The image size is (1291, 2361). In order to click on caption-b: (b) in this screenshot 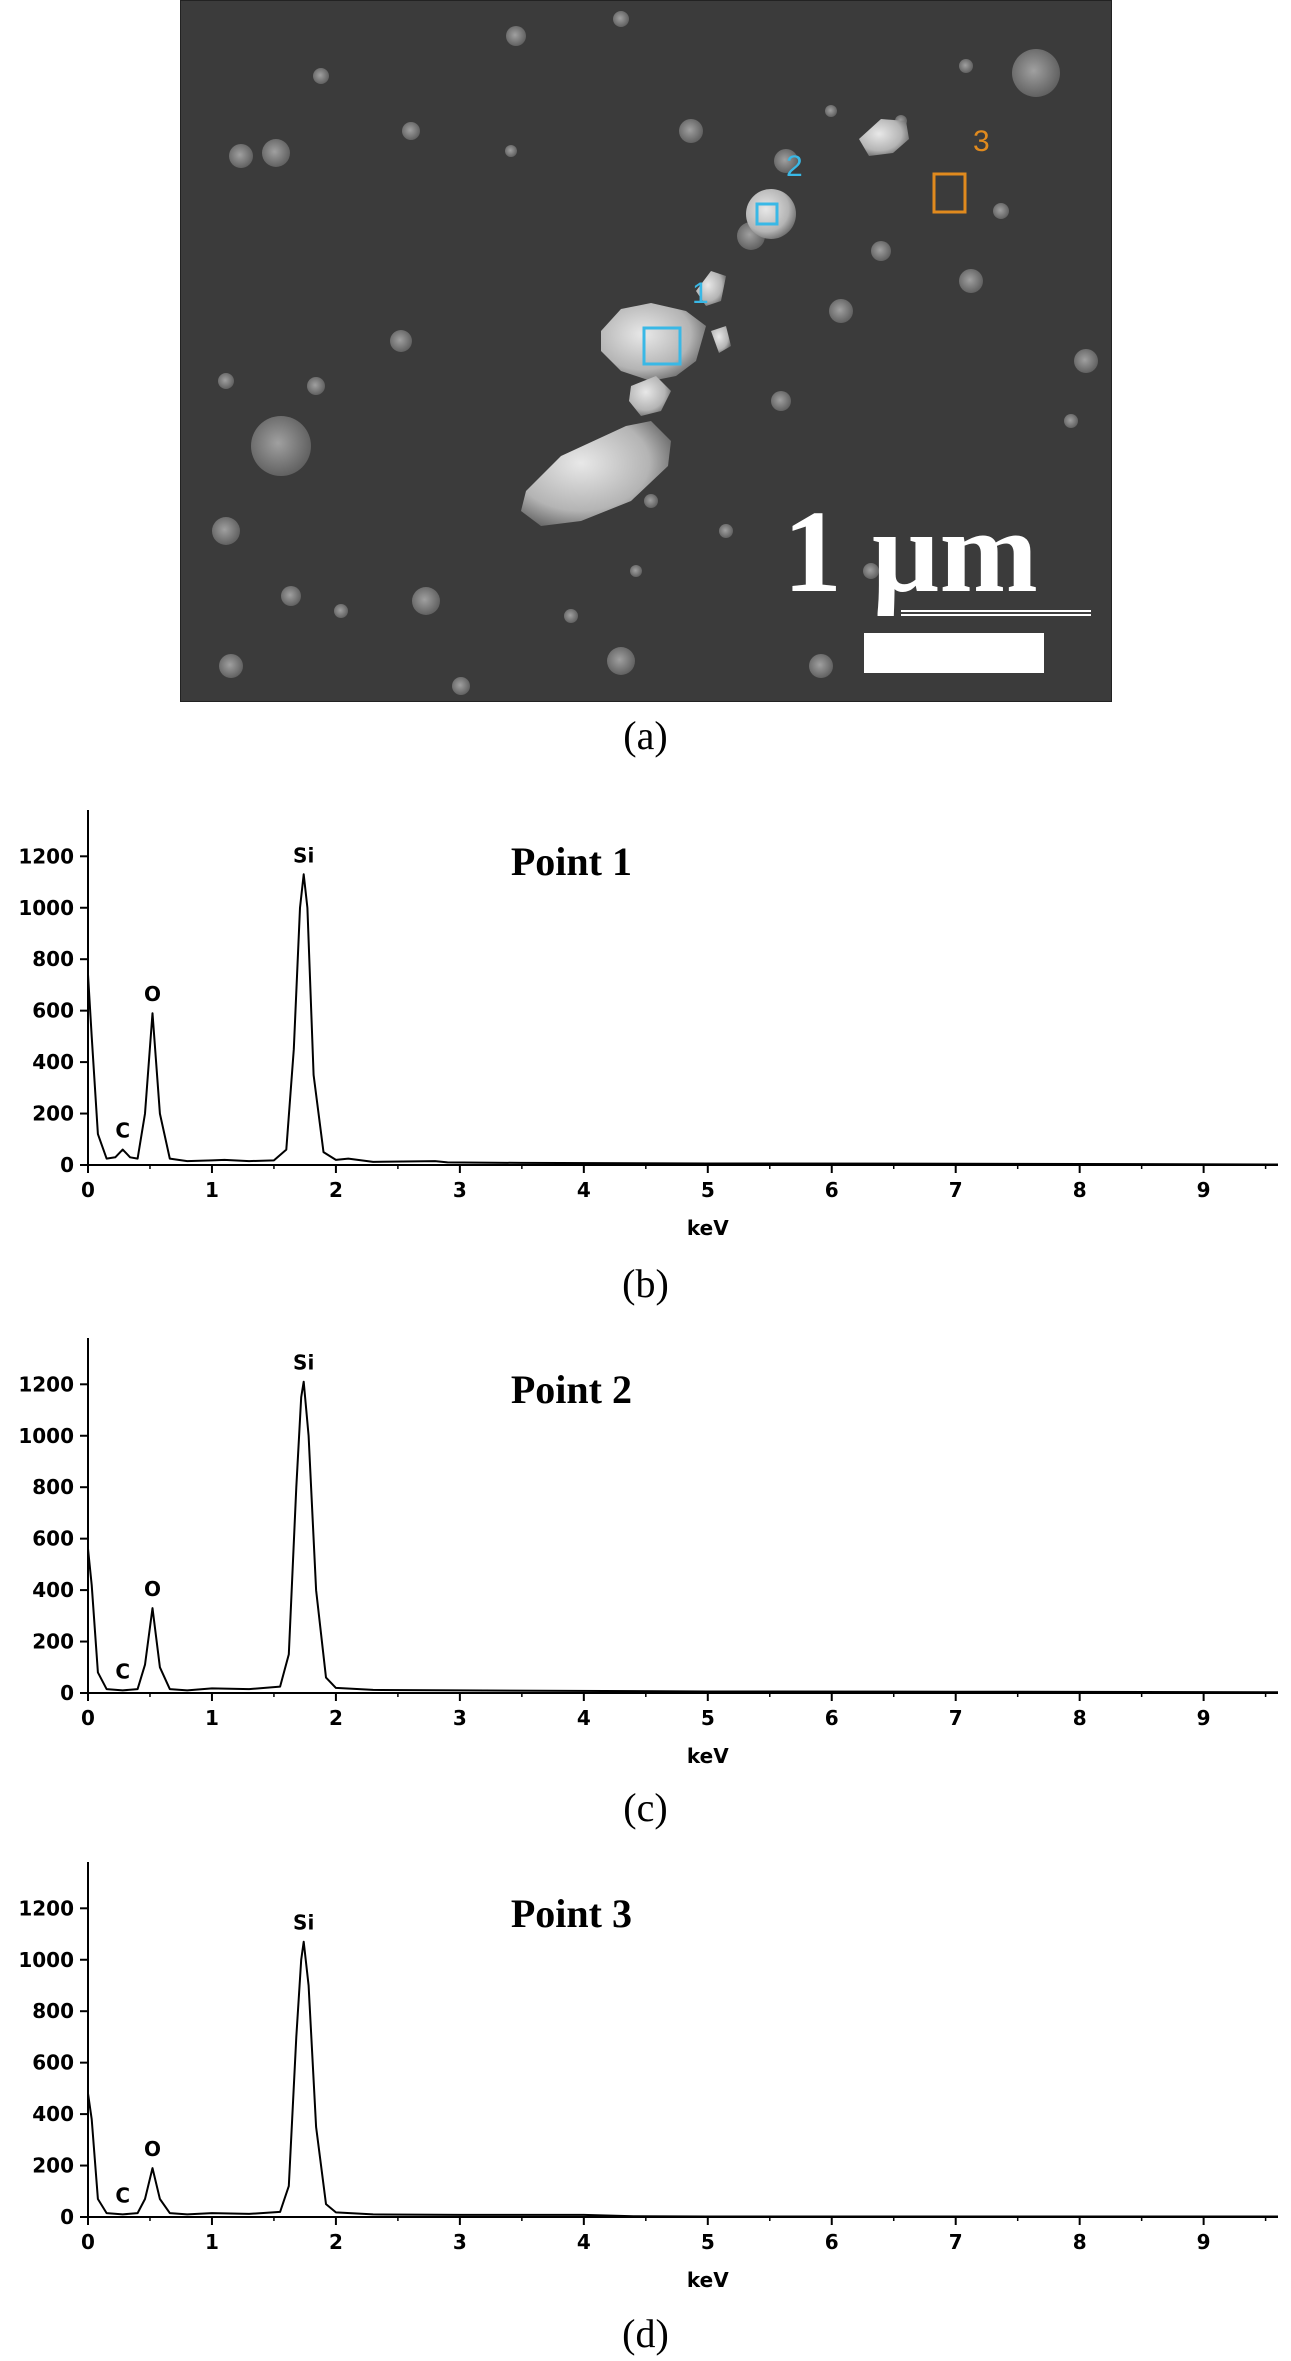, I will do `click(645, 1283)`.